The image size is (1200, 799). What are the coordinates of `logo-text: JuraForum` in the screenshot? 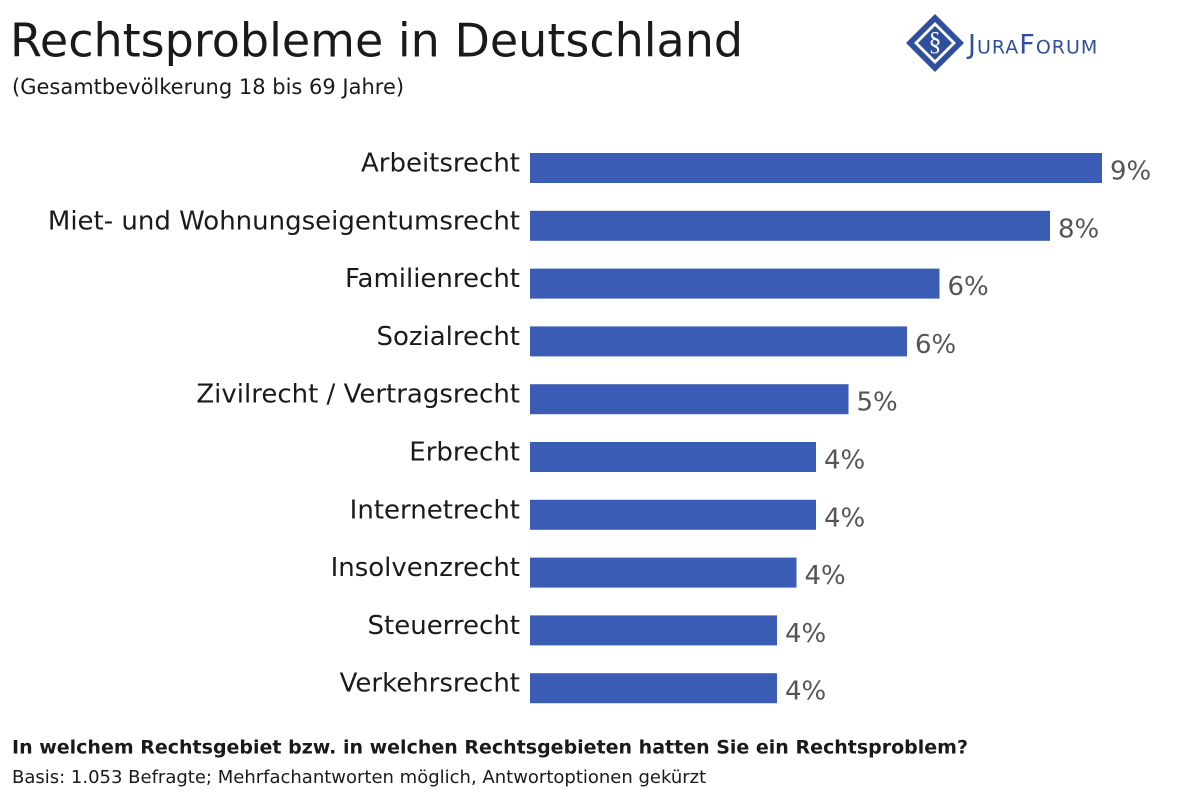 It's located at (1032, 45).